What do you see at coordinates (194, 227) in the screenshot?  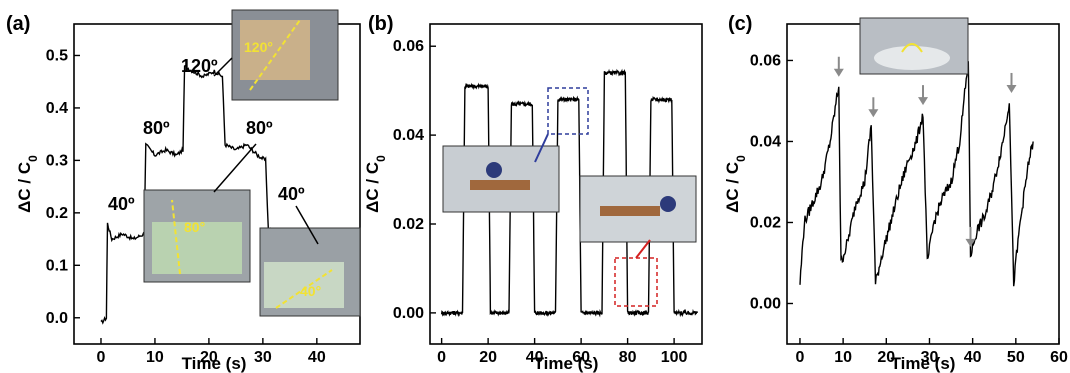 I see `svg-text: 80°` at bounding box center [194, 227].